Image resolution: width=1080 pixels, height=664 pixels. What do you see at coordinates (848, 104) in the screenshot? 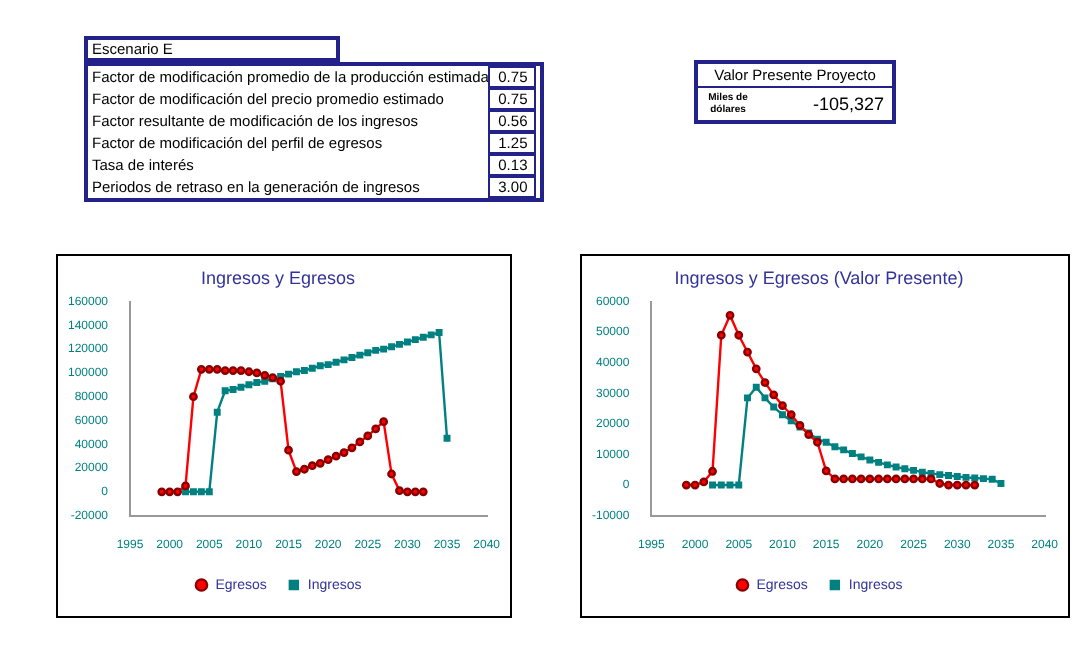
I see `data-label: -105,327` at bounding box center [848, 104].